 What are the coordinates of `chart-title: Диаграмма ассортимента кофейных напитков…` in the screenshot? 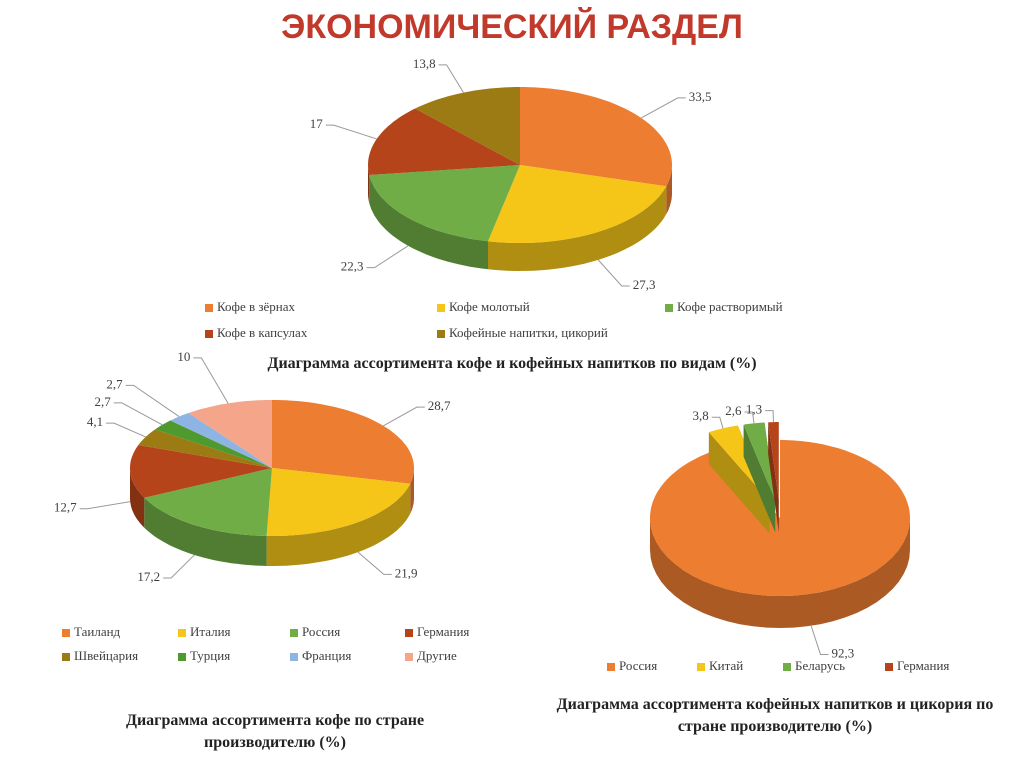 It's located at (775, 715).